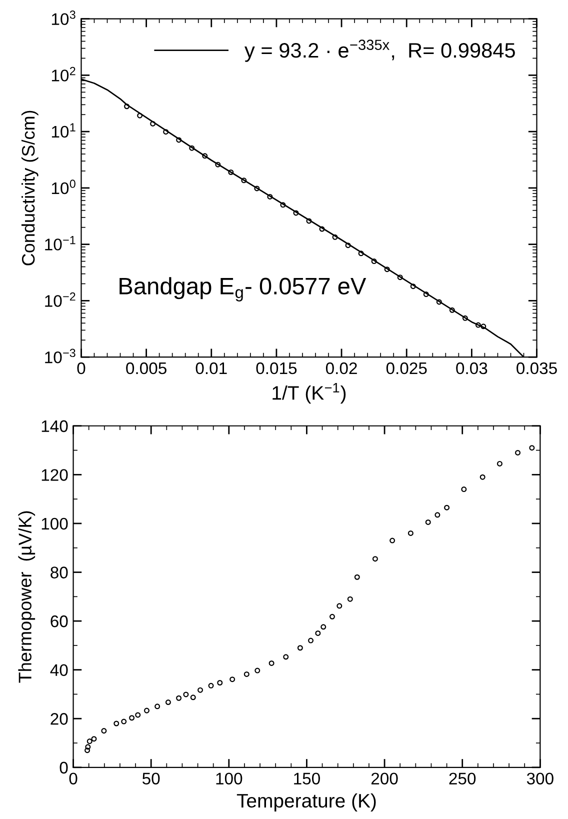  I want to click on y-tick-label: 10$^{−2}$, so click(60, 299).